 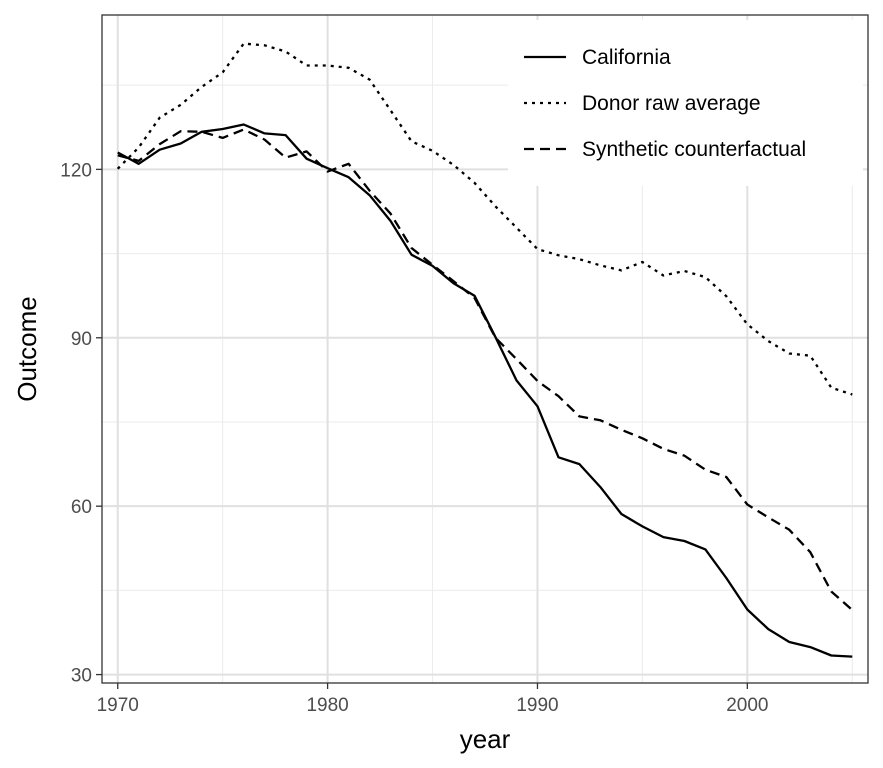 I want to click on y-axis: 30 60 90 120, so click(x=81, y=423).